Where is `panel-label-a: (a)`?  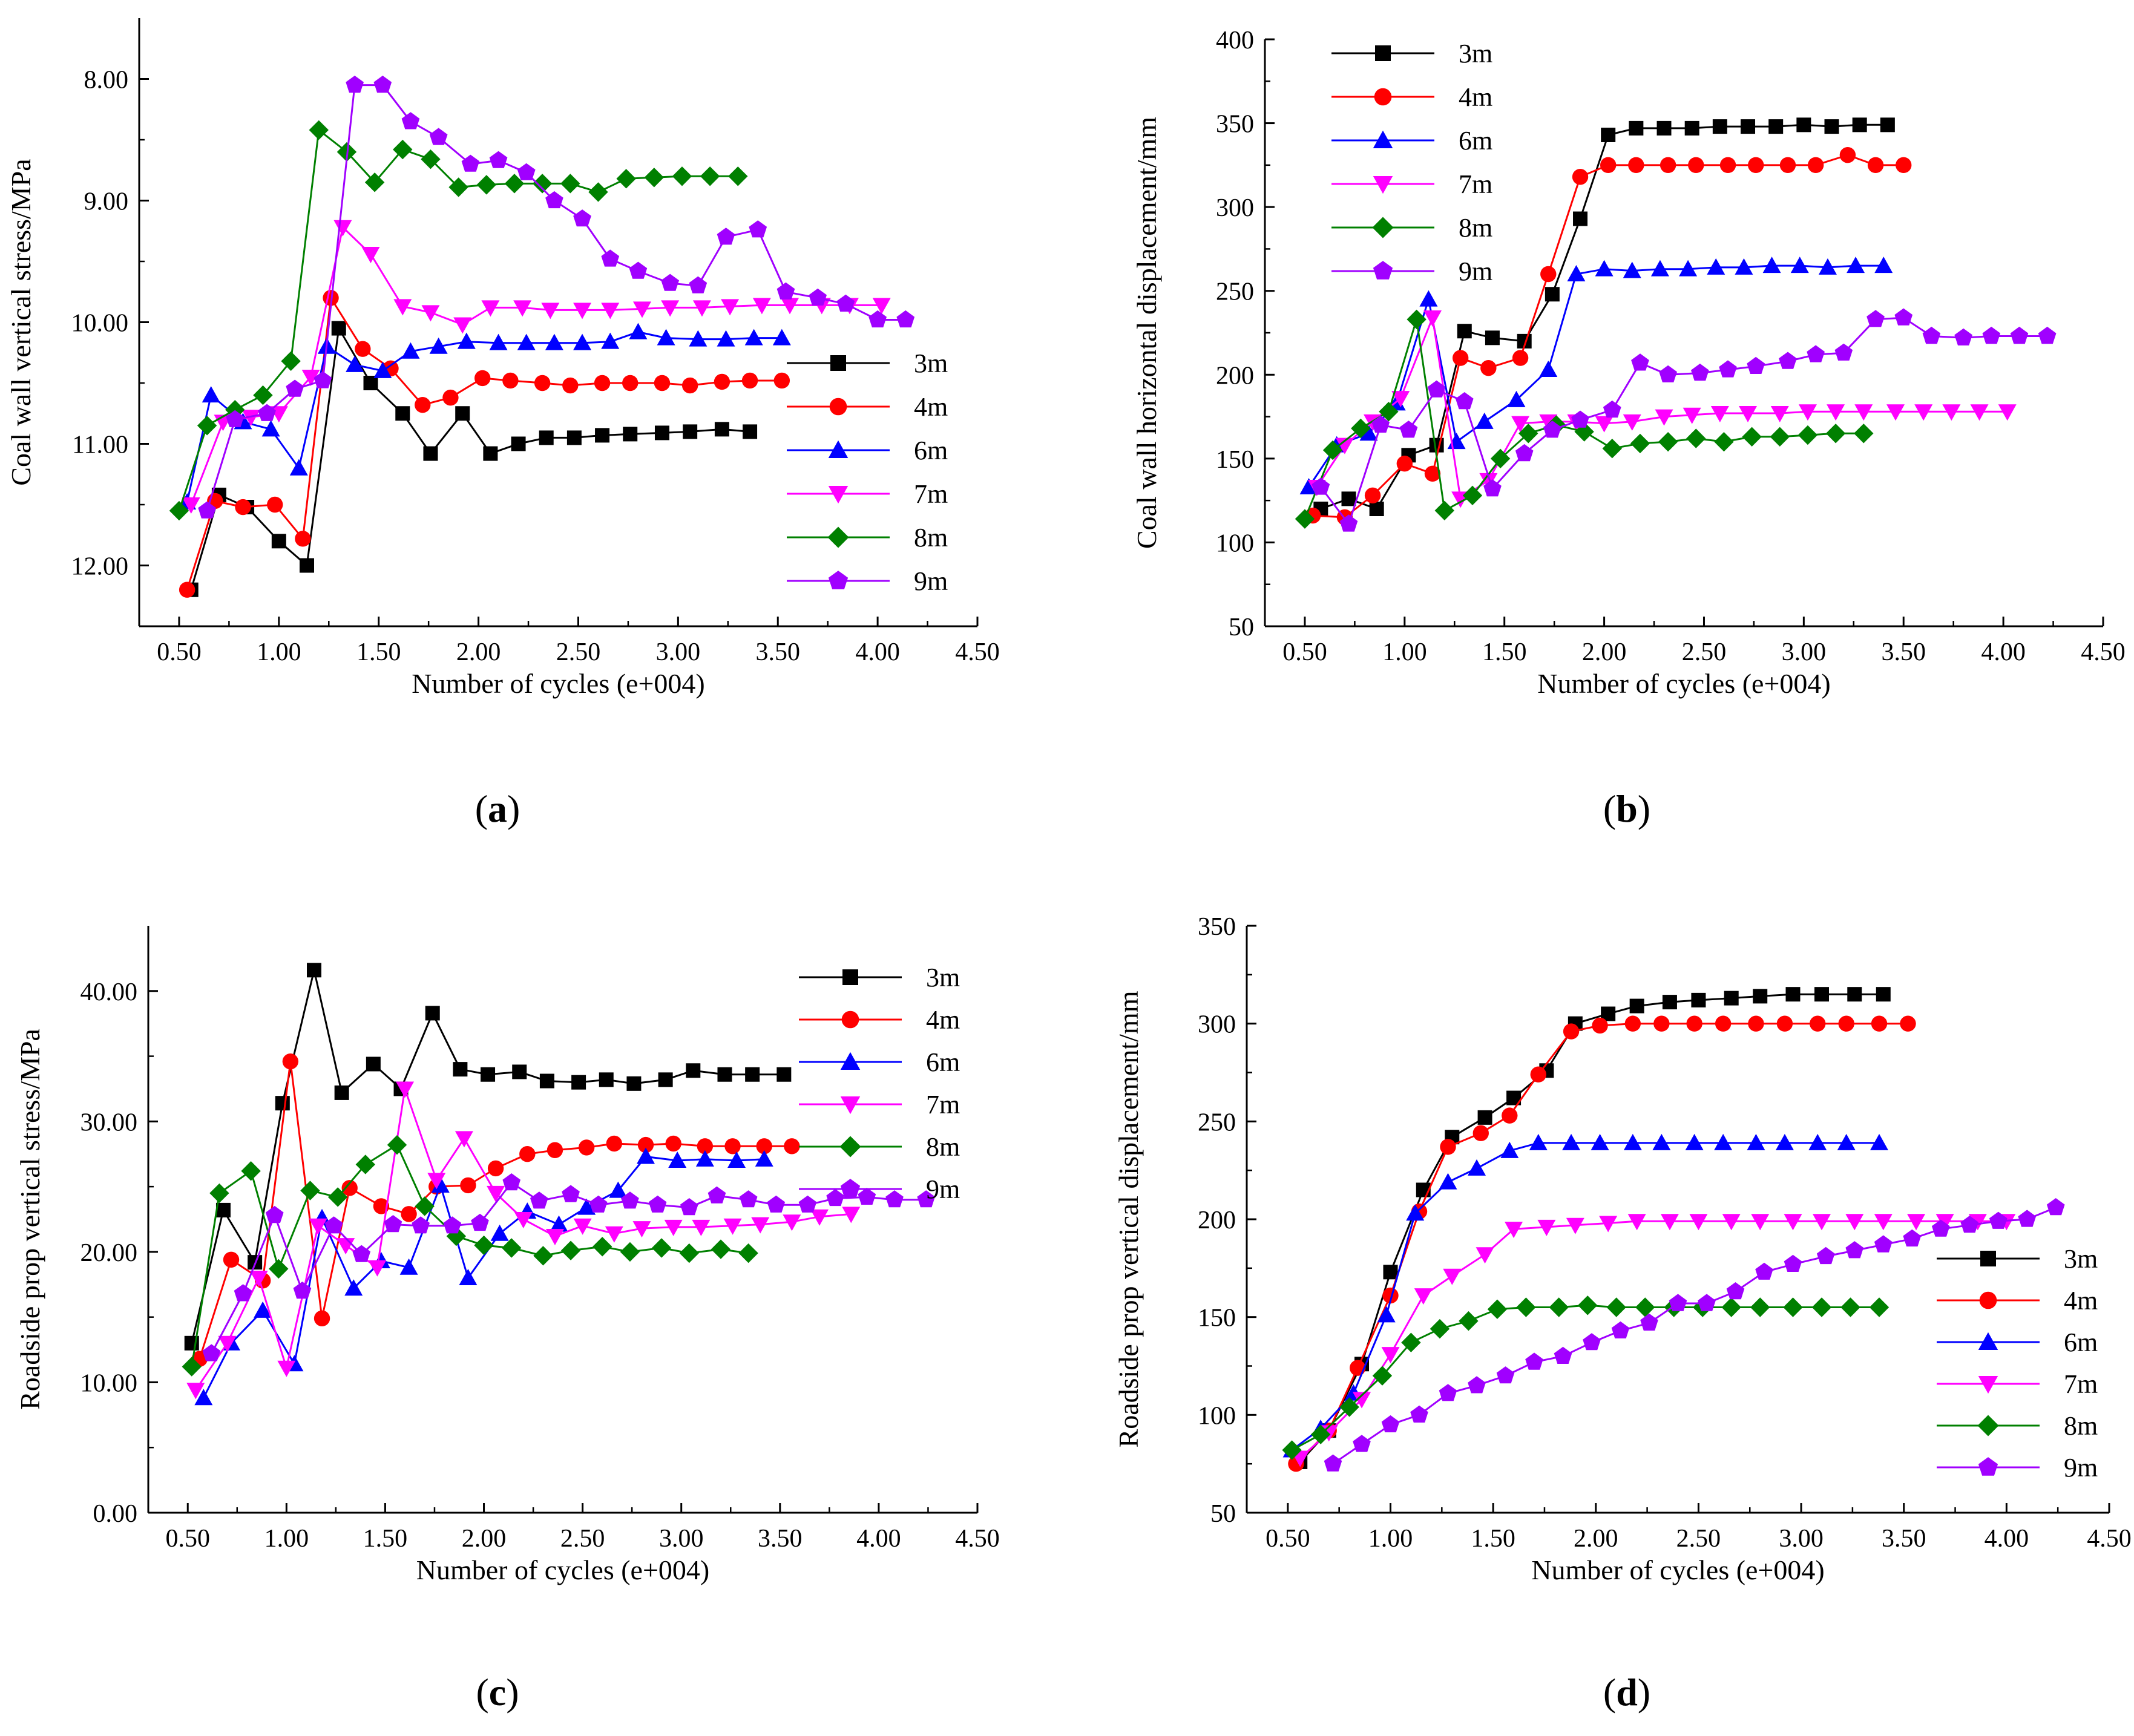 panel-label-a: (a) is located at coordinates (497, 809).